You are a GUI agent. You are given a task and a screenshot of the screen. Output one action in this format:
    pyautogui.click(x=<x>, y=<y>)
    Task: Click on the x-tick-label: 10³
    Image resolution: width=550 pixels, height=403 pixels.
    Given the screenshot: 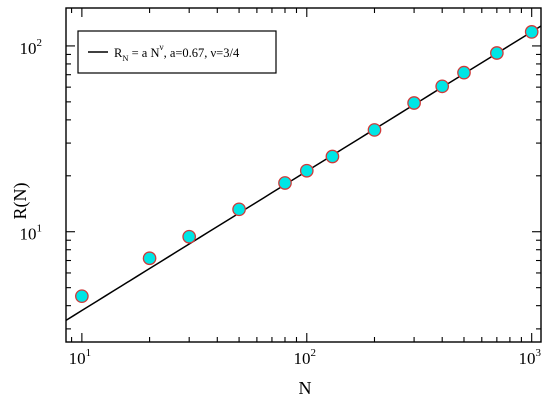 What is the action you would take?
    pyautogui.click(x=529, y=357)
    